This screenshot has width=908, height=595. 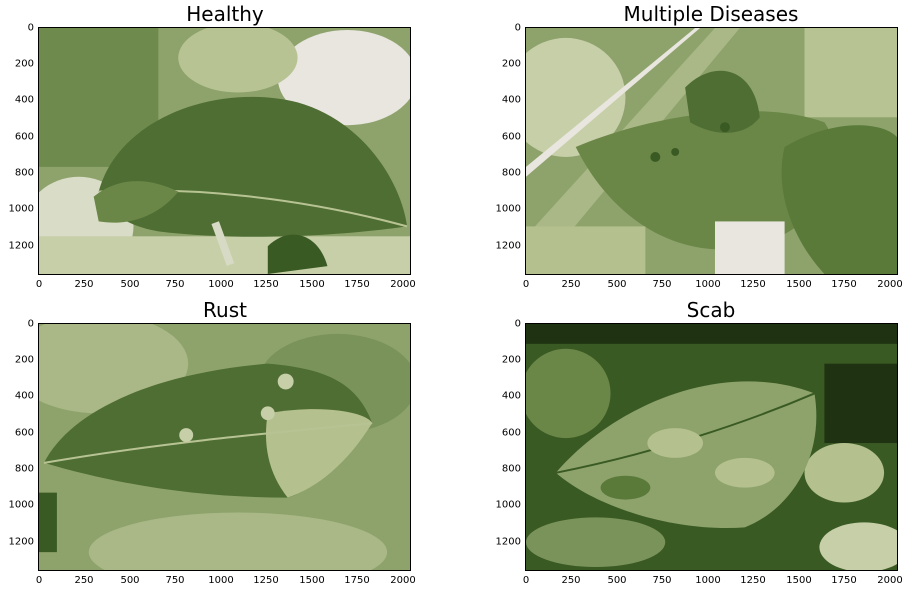 I want to click on panel-title: Scab, so click(x=711, y=310).